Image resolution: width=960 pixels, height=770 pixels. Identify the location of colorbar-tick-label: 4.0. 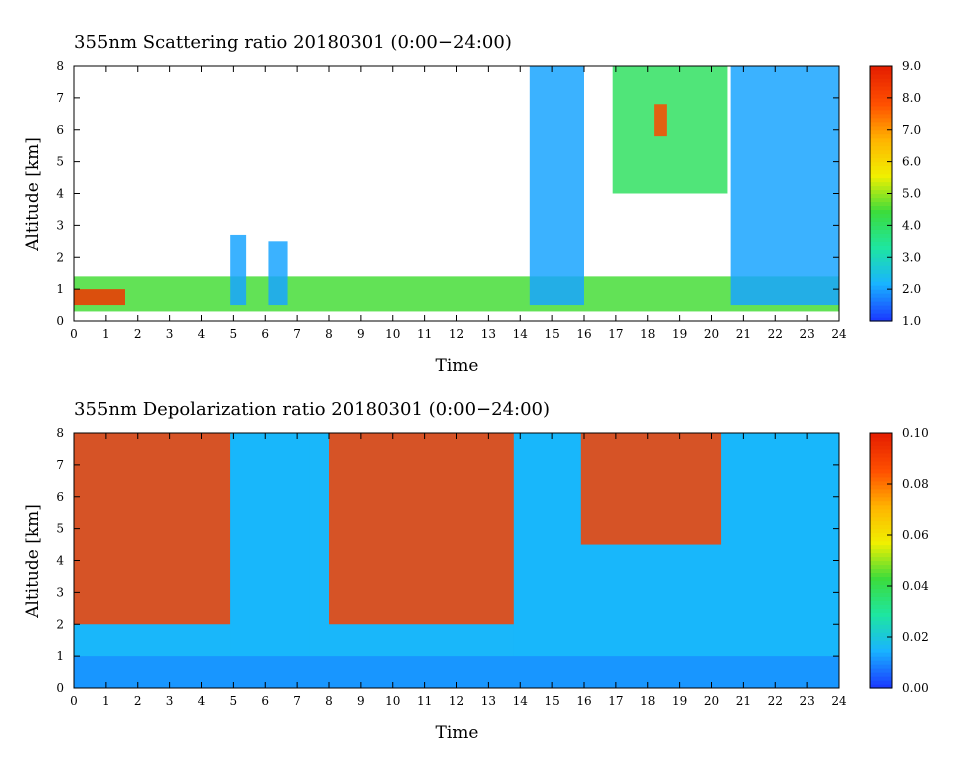
(911, 225).